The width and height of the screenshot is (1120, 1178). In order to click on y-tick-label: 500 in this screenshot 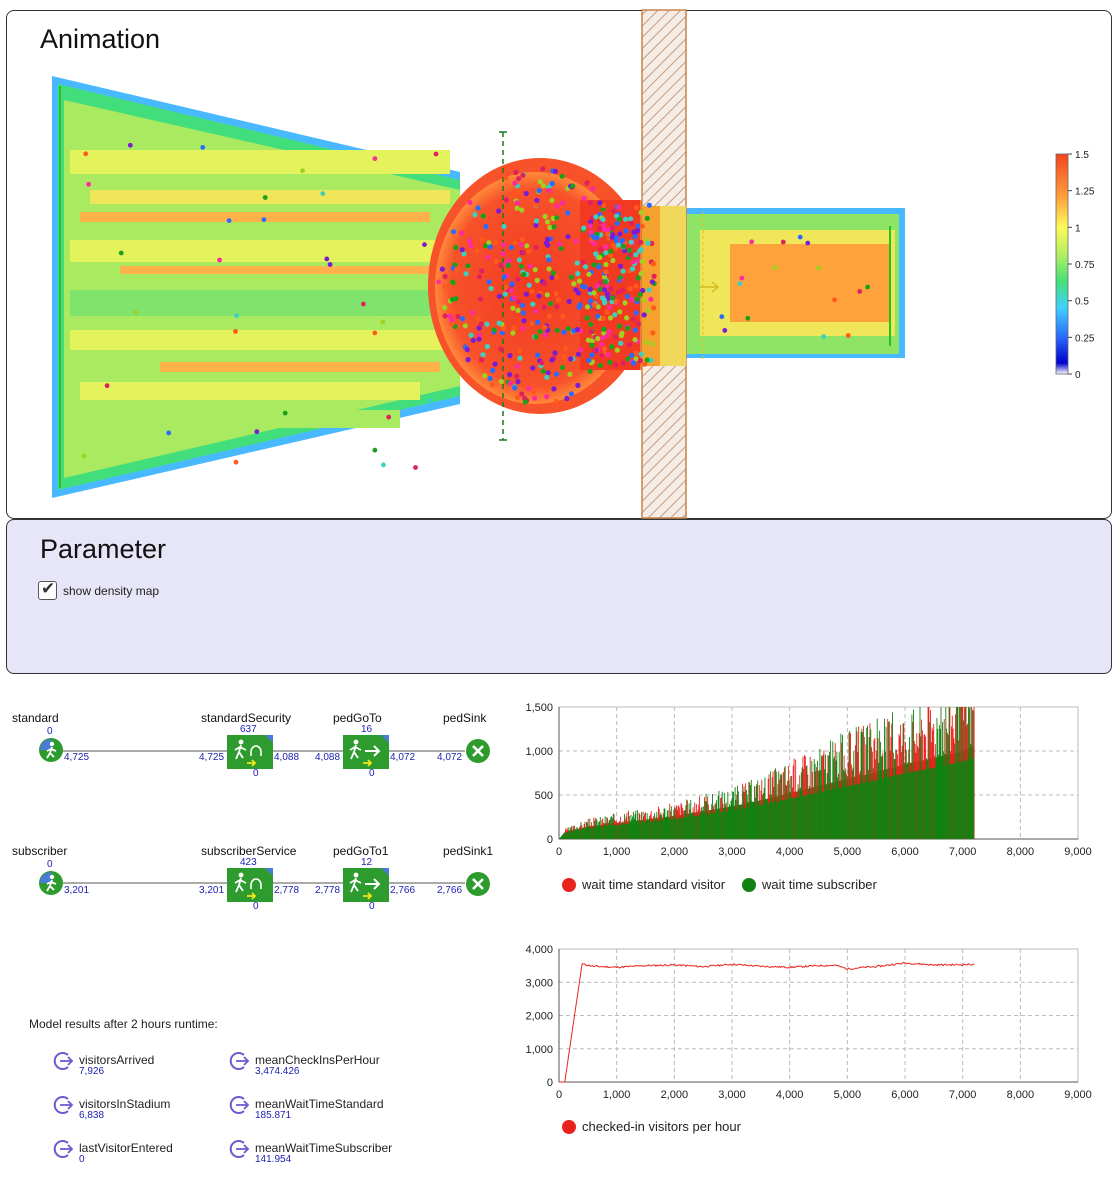, I will do `click(544, 796)`.